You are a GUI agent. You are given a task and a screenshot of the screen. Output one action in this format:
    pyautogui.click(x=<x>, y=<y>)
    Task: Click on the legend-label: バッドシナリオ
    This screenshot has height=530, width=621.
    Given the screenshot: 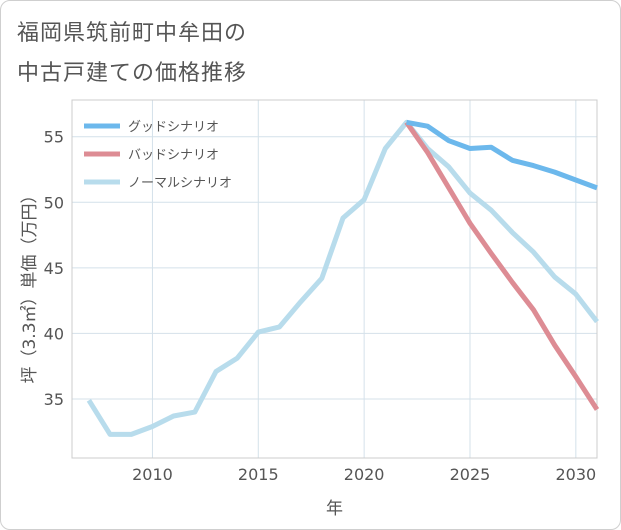 What is the action you would take?
    pyautogui.click(x=173, y=155)
    